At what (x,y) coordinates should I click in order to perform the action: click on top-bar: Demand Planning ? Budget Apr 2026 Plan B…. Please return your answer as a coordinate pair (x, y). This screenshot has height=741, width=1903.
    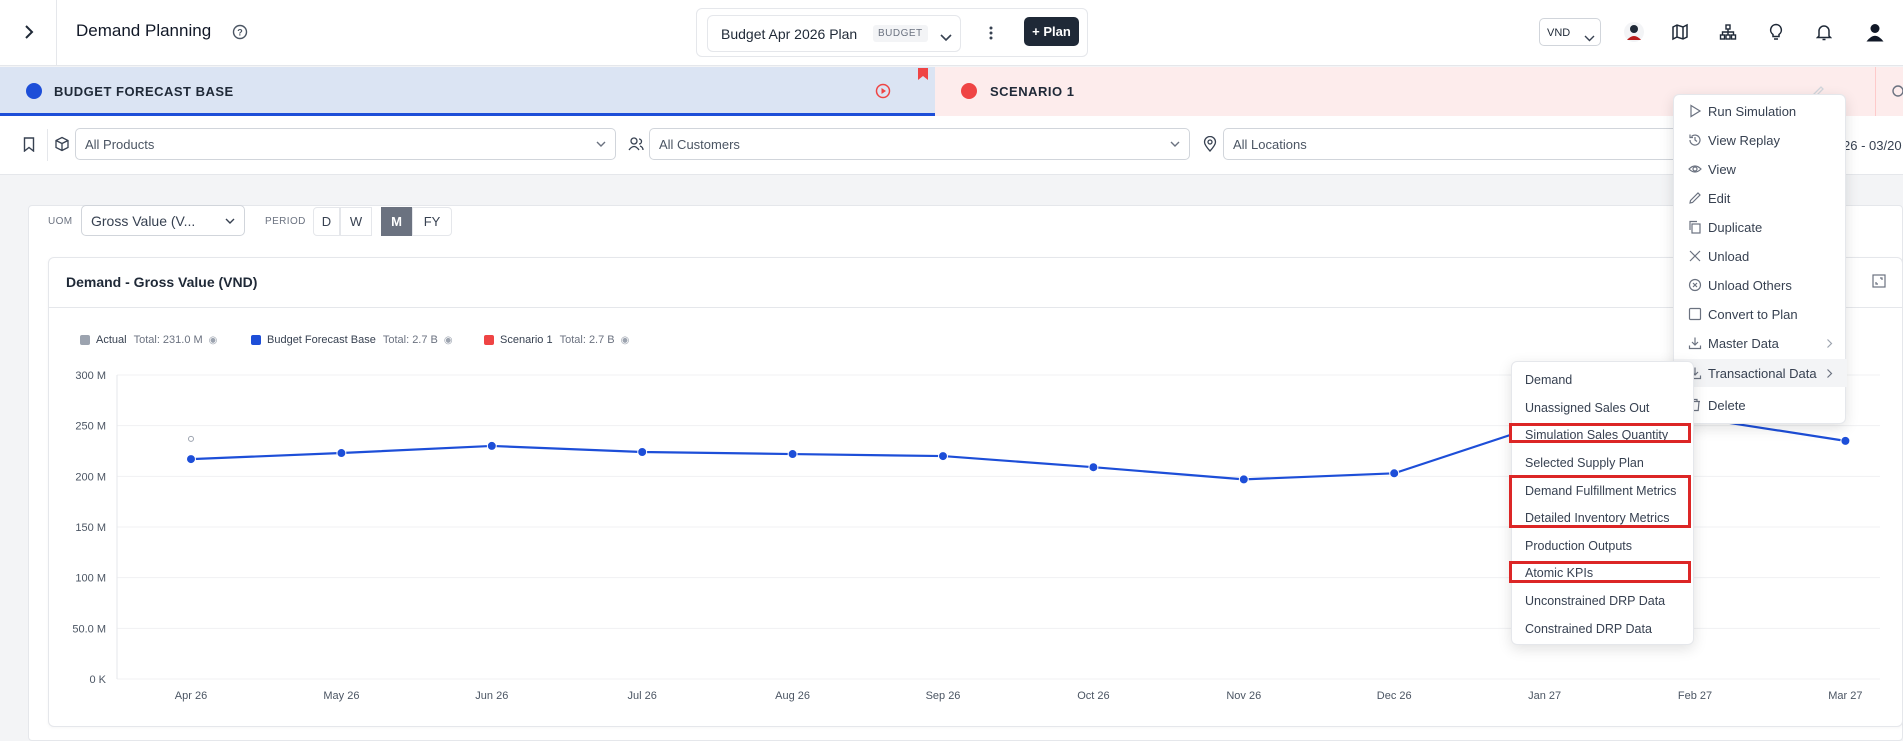
    Looking at the image, I should click on (951, 33).